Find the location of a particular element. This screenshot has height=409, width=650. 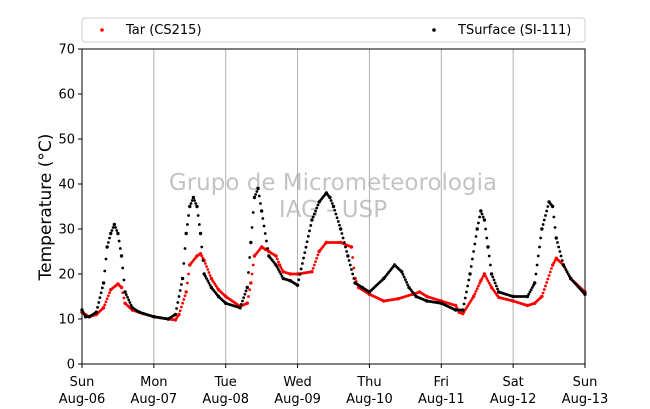

x-tick-day: Thu is located at coordinates (368, 382).